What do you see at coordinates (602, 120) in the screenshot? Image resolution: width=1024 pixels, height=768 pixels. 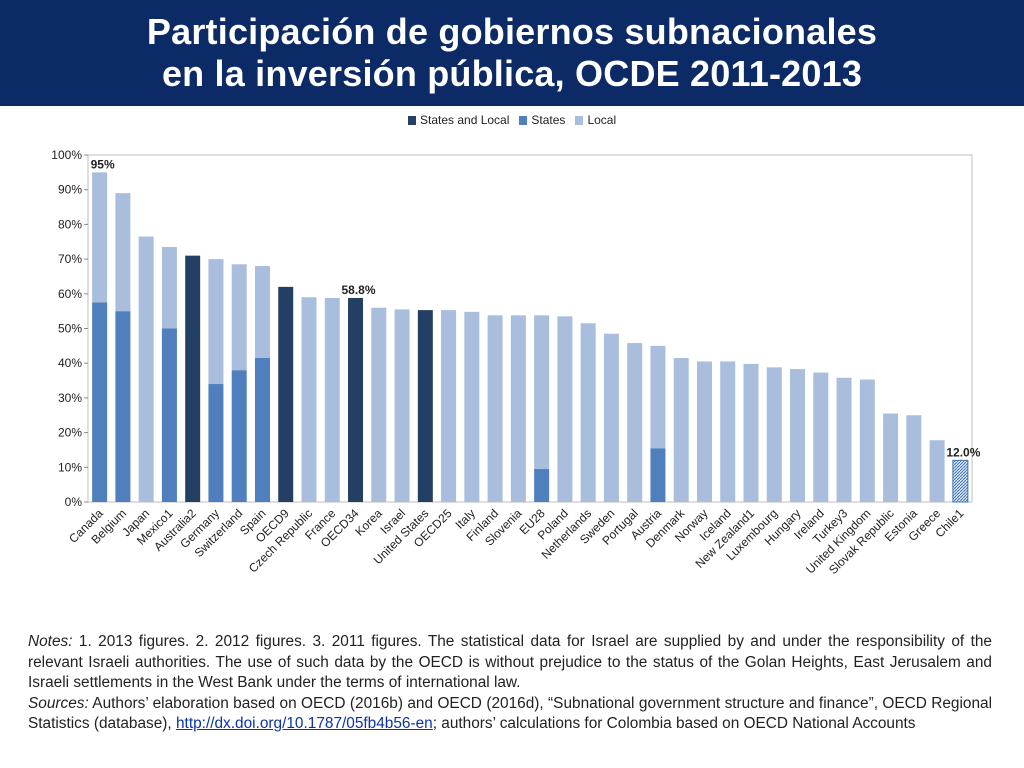 I see `legend-label-local: Local` at bounding box center [602, 120].